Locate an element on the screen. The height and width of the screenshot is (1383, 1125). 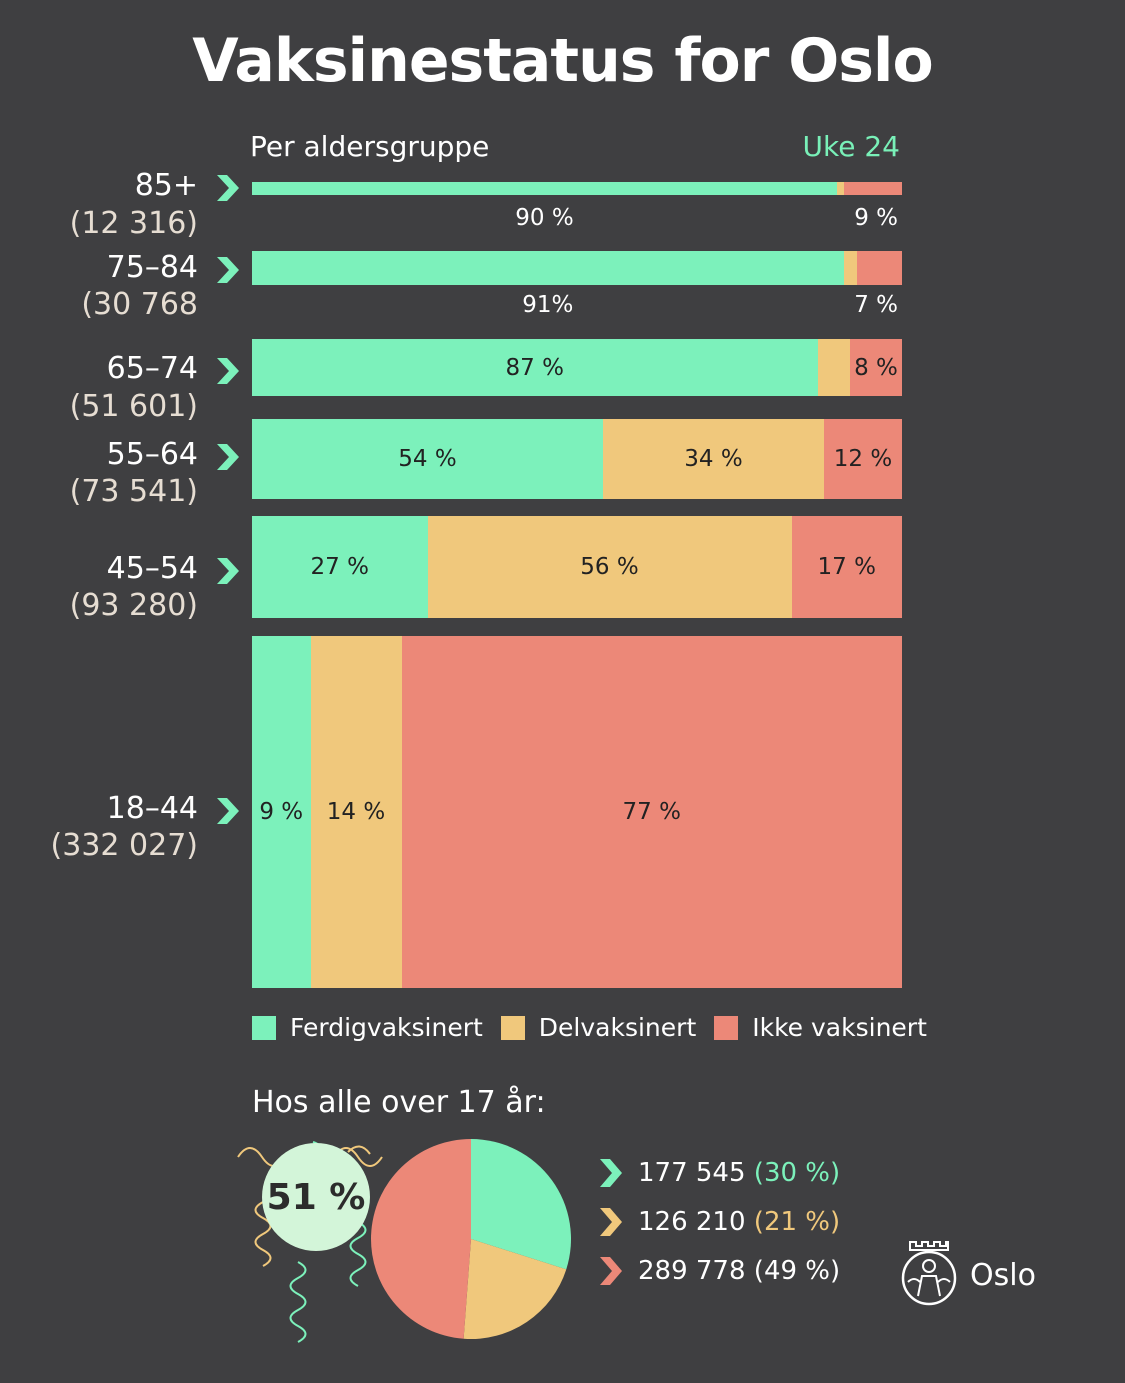
stat-value-full: 177 545 is located at coordinates (692, 1173).